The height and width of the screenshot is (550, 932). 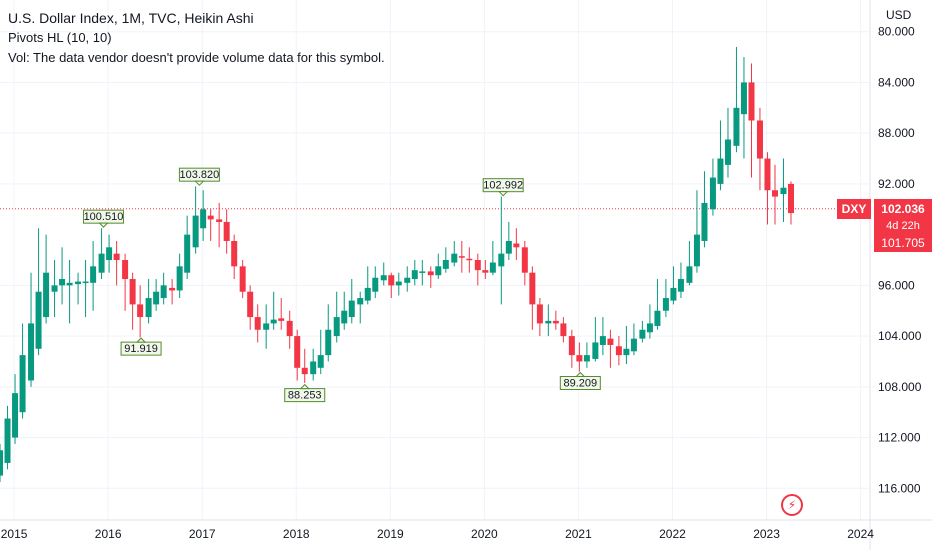 What do you see at coordinates (202, 534) in the screenshot?
I see `time-tick-label: 2017` at bounding box center [202, 534].